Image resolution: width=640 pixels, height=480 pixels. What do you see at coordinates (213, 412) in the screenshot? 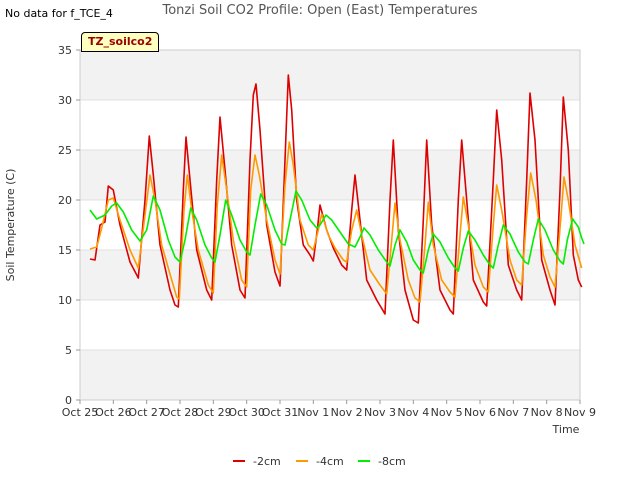
I see `x-tick-label: Oct 29` at bounding box center [213, 412].